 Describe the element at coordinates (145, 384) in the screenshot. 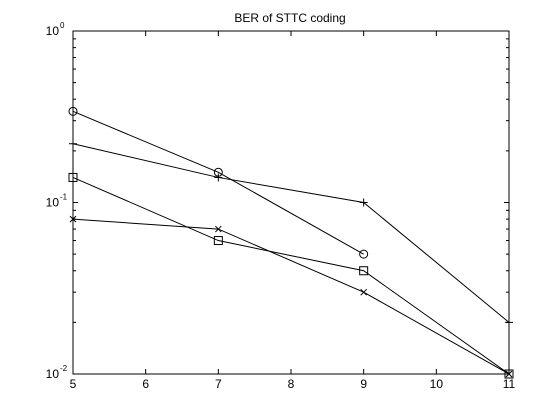

I see `x-tick-label: 6` at that location.